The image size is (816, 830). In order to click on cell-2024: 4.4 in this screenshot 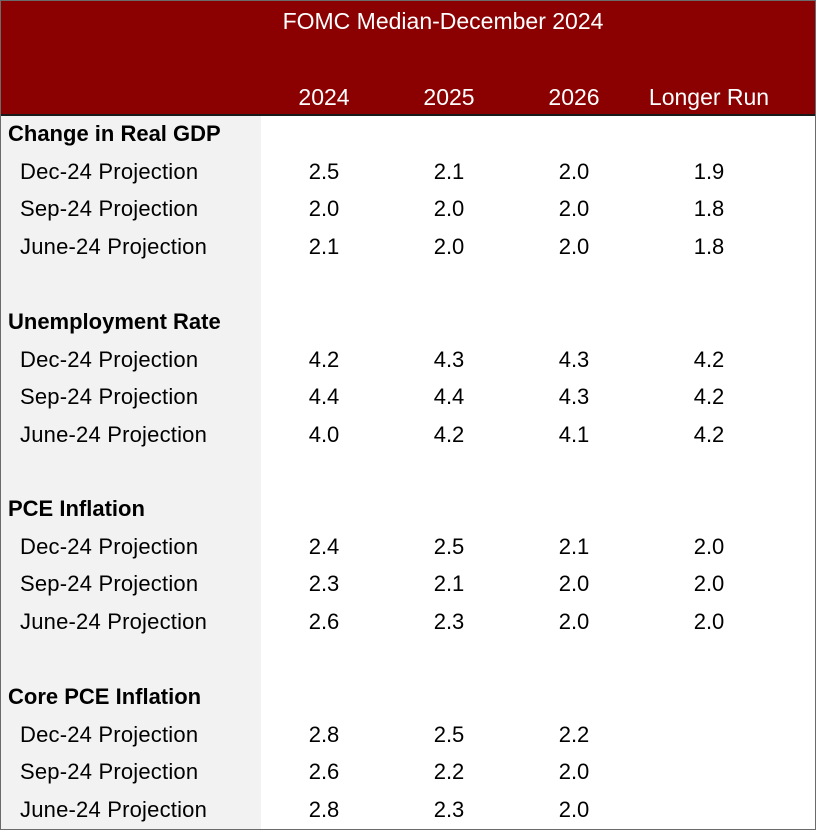, I will do `click(324, 396)`.